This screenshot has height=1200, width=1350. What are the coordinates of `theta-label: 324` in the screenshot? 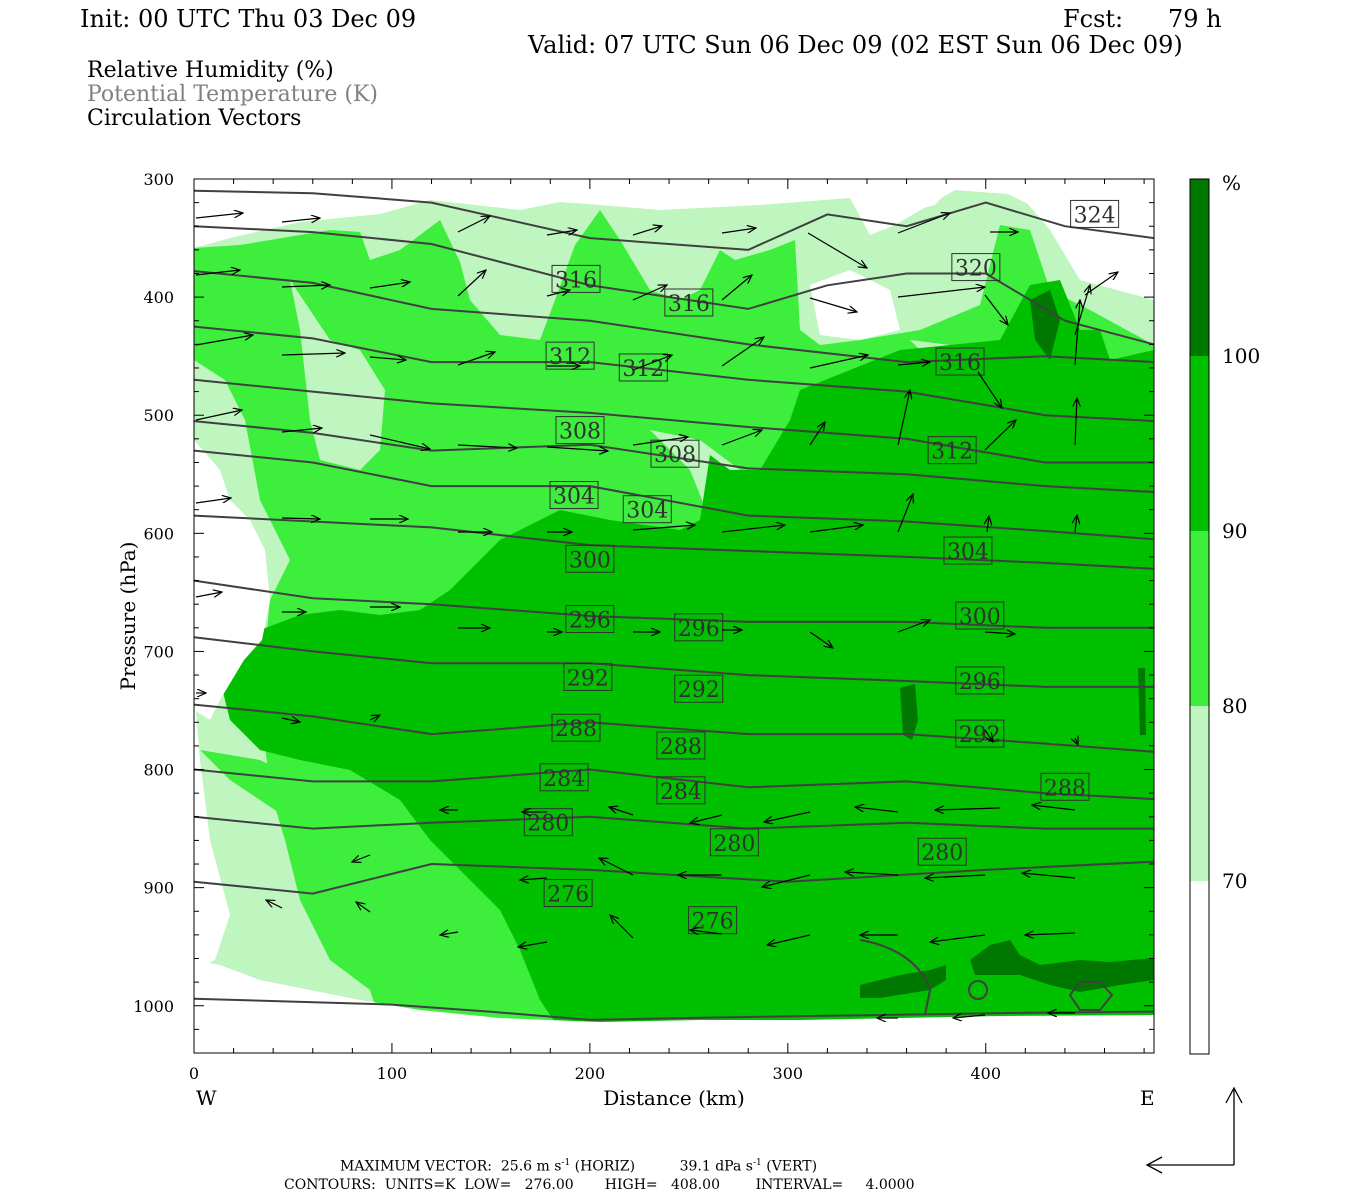 It's located at (1095, 213).